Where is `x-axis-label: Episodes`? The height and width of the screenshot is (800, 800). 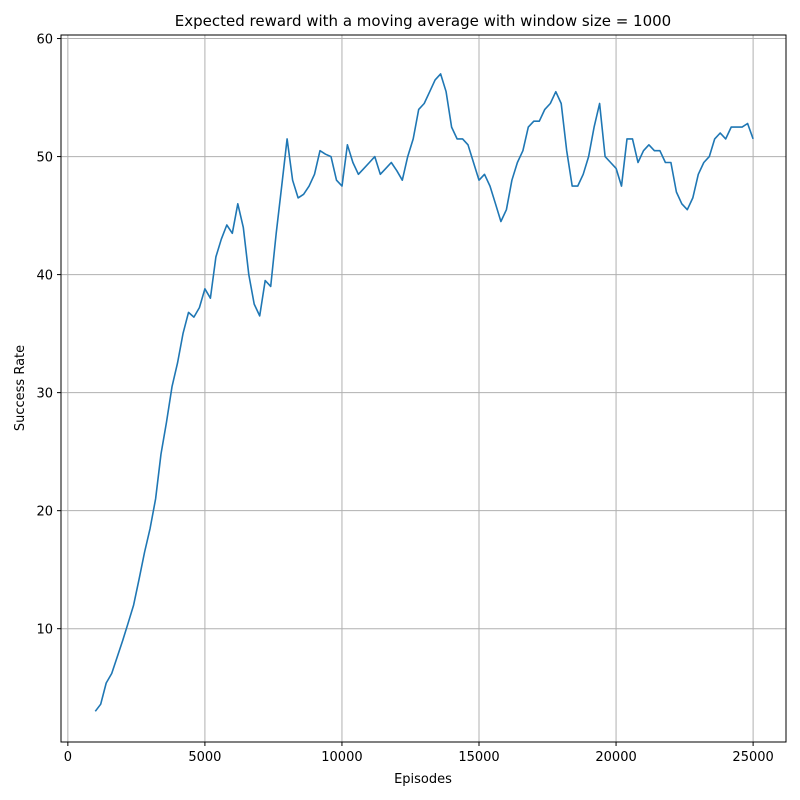
x-axis-label: Episodes is located at coordinates (423, 779).